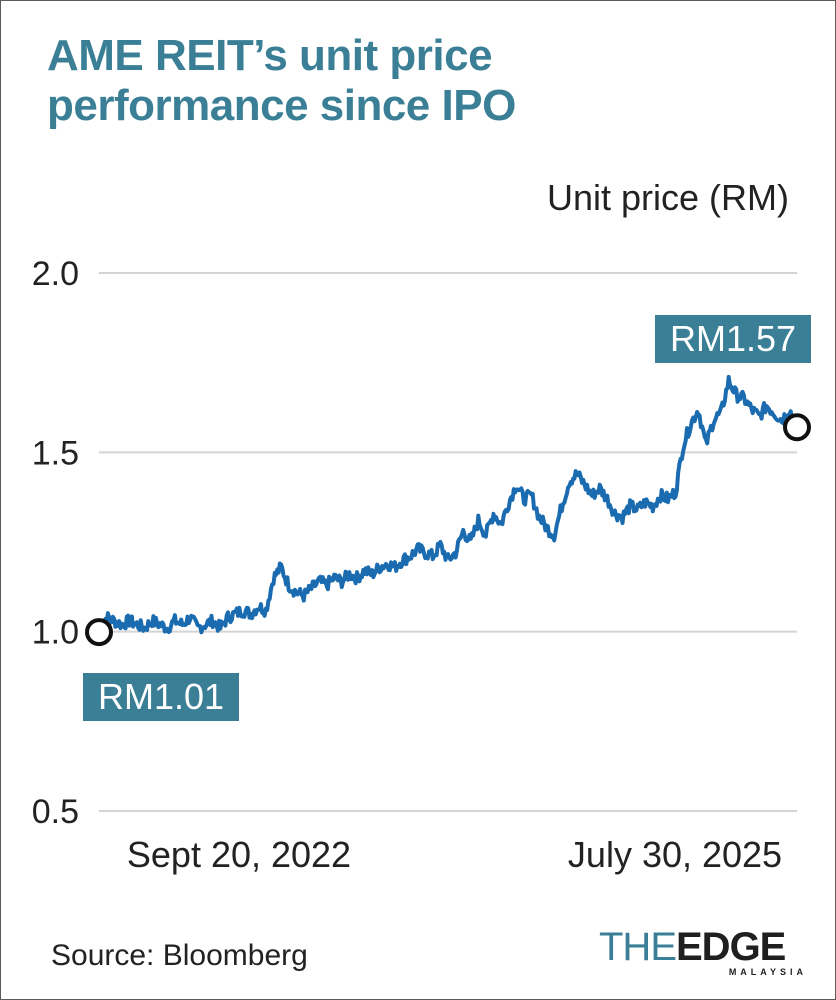  Describe the element at coordinates (179, 955) in the screenshot. I see `source-note: Source: Bloomberg` at that location.